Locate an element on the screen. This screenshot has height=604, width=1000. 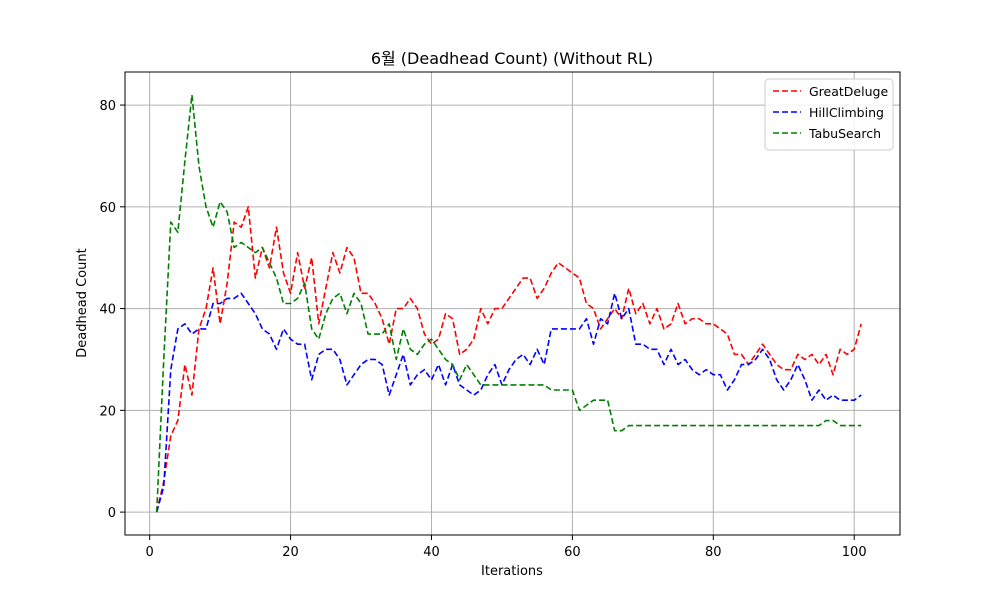
legend: GreatDeluge HillClimbing TabuSearch is located at coordinates (829, 114).